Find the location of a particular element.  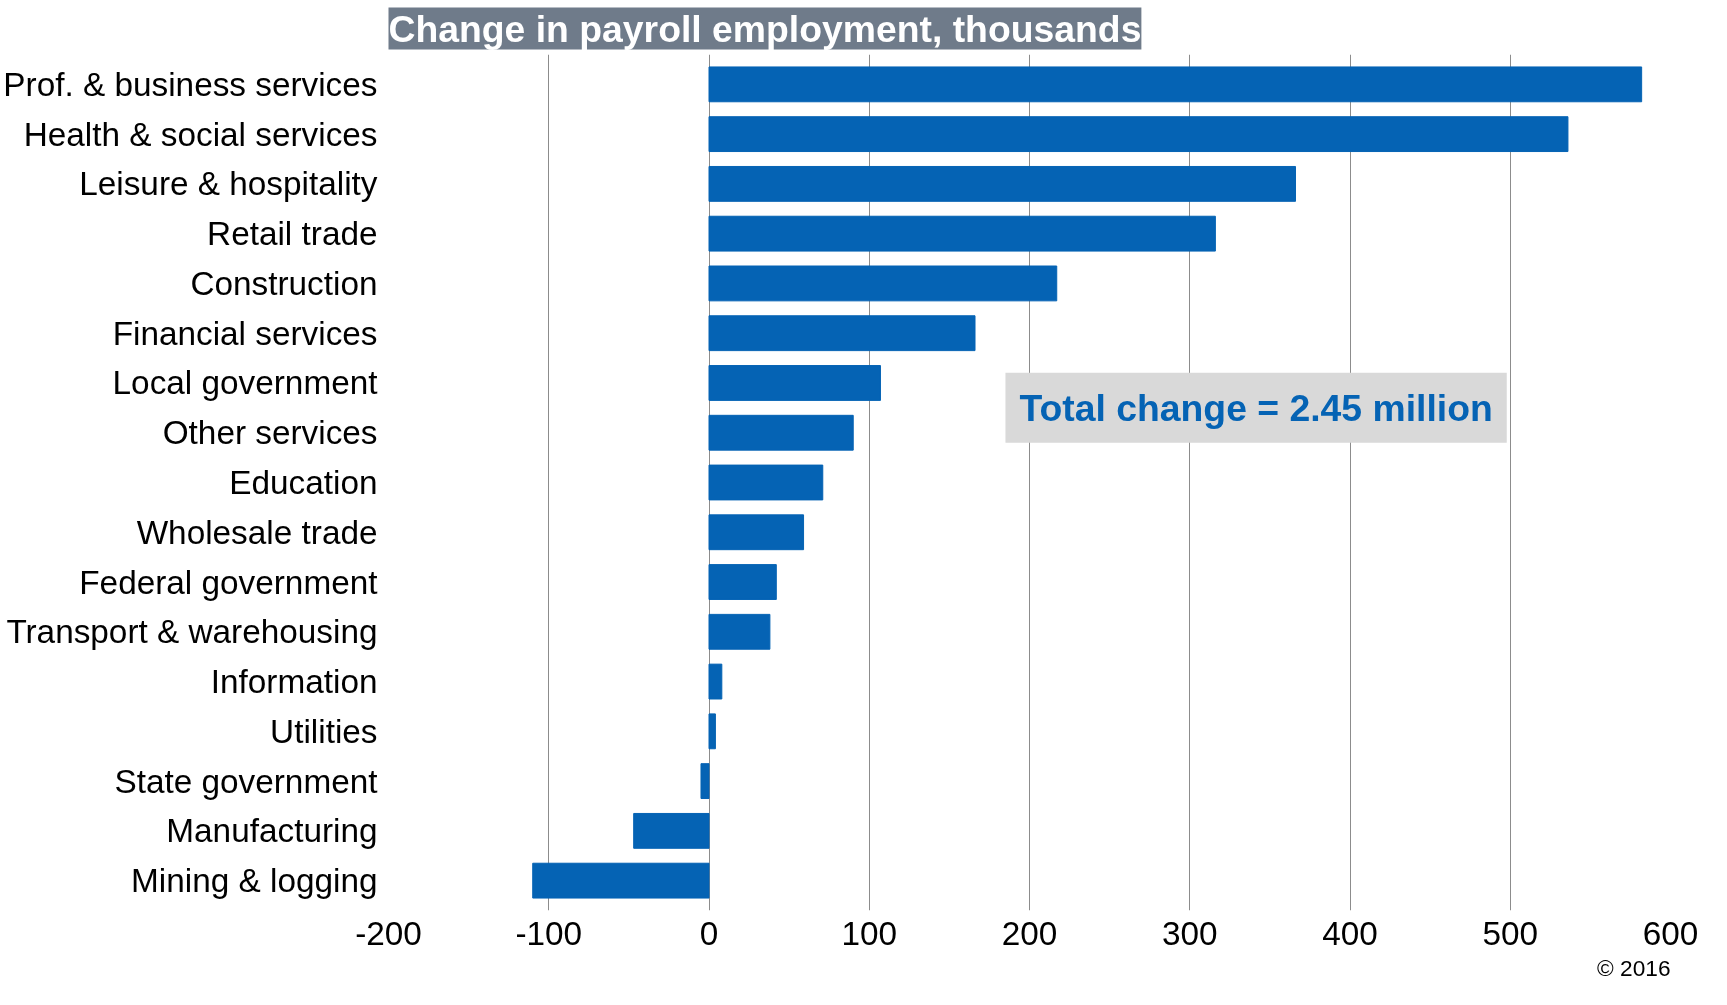

annotation: Total change = 2.45 million is located at coordinates (1256, 407).